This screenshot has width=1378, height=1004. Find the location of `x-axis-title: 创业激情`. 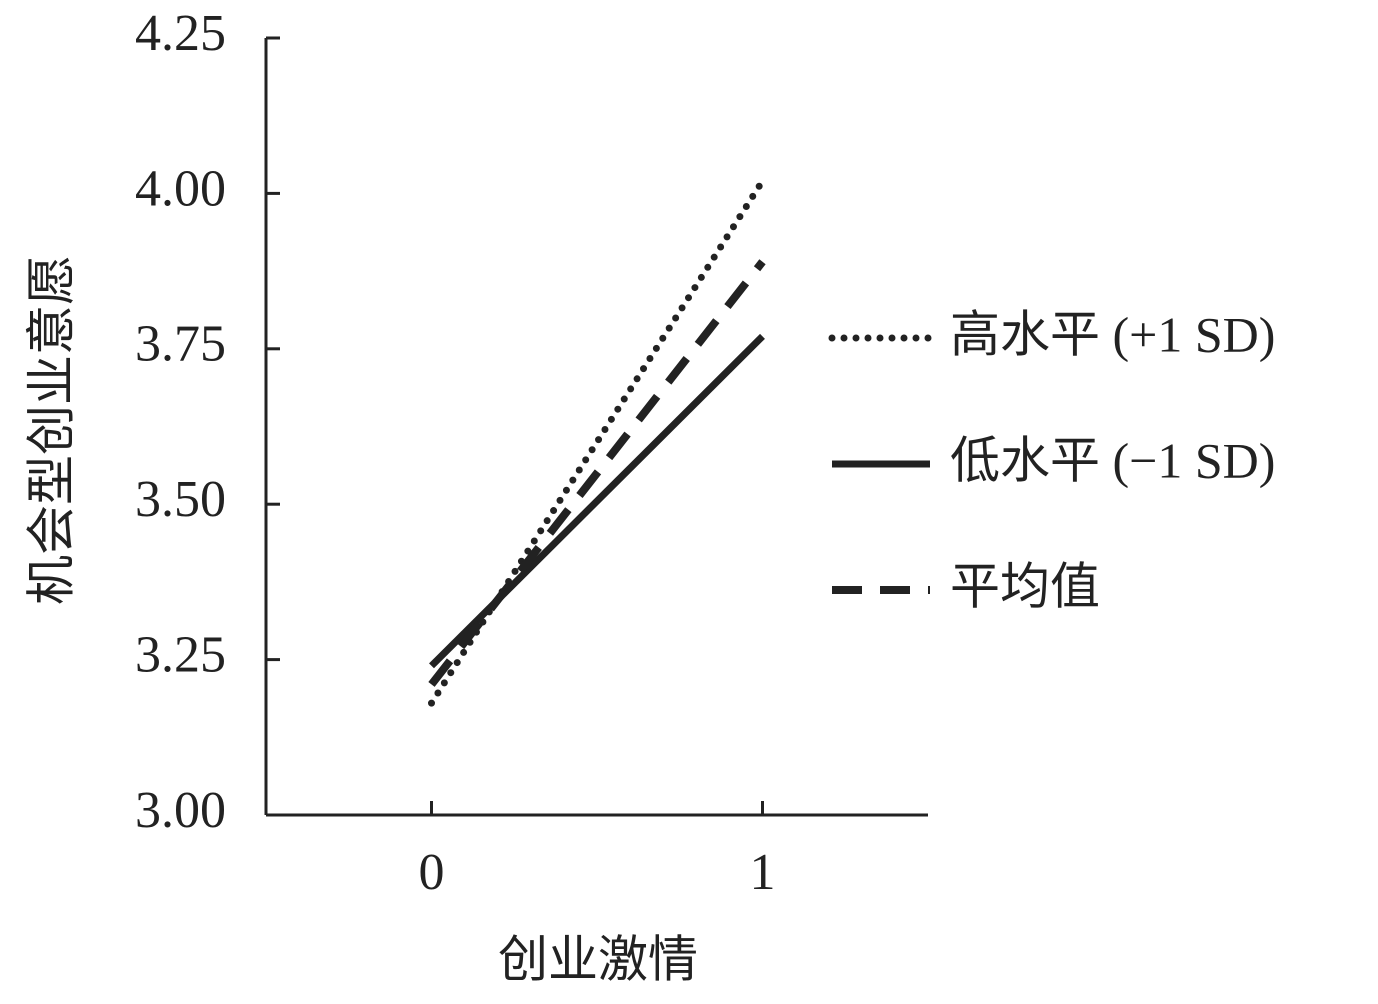

x-axis-title: 创业激情 is located at coordinates (598, 960).